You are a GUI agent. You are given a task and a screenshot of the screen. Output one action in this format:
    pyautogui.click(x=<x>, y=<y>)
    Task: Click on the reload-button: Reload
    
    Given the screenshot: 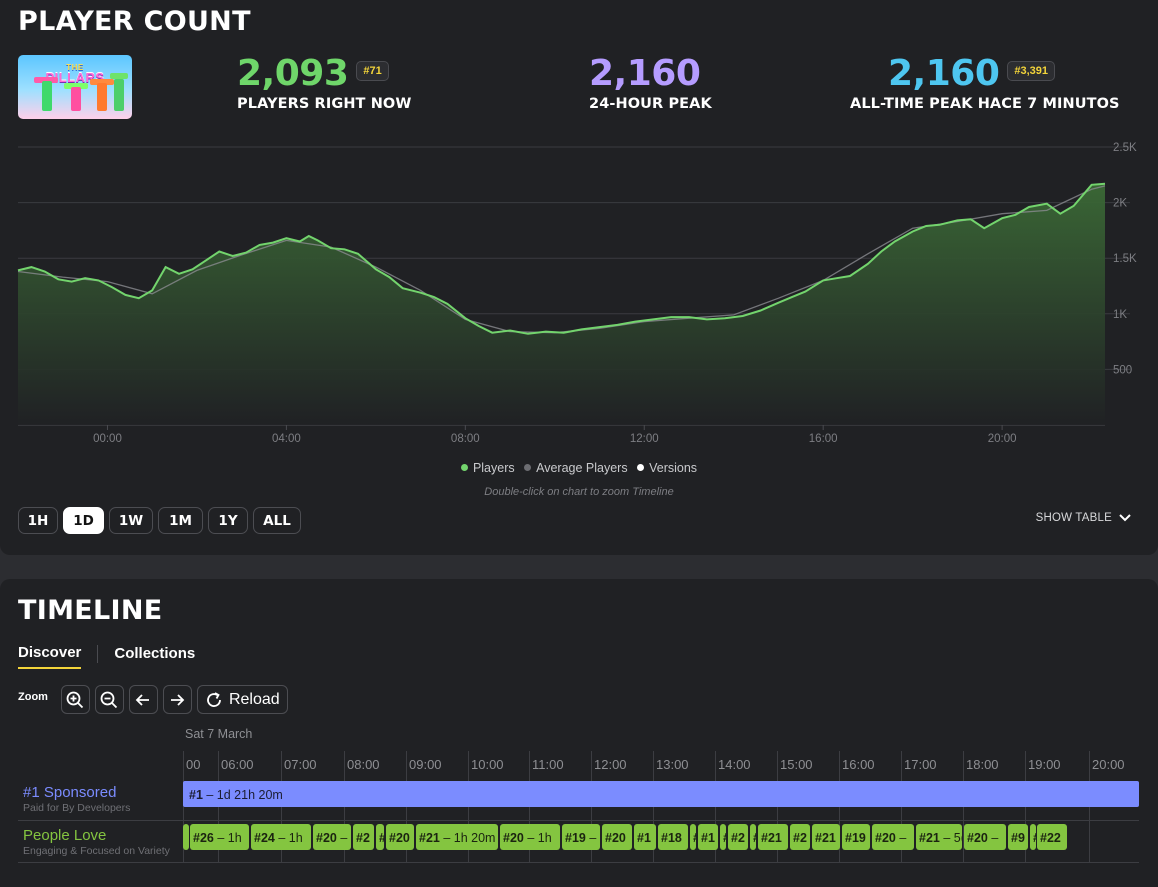 What is the action you would take?
    pyautogui.click(x=242, y=699)
    